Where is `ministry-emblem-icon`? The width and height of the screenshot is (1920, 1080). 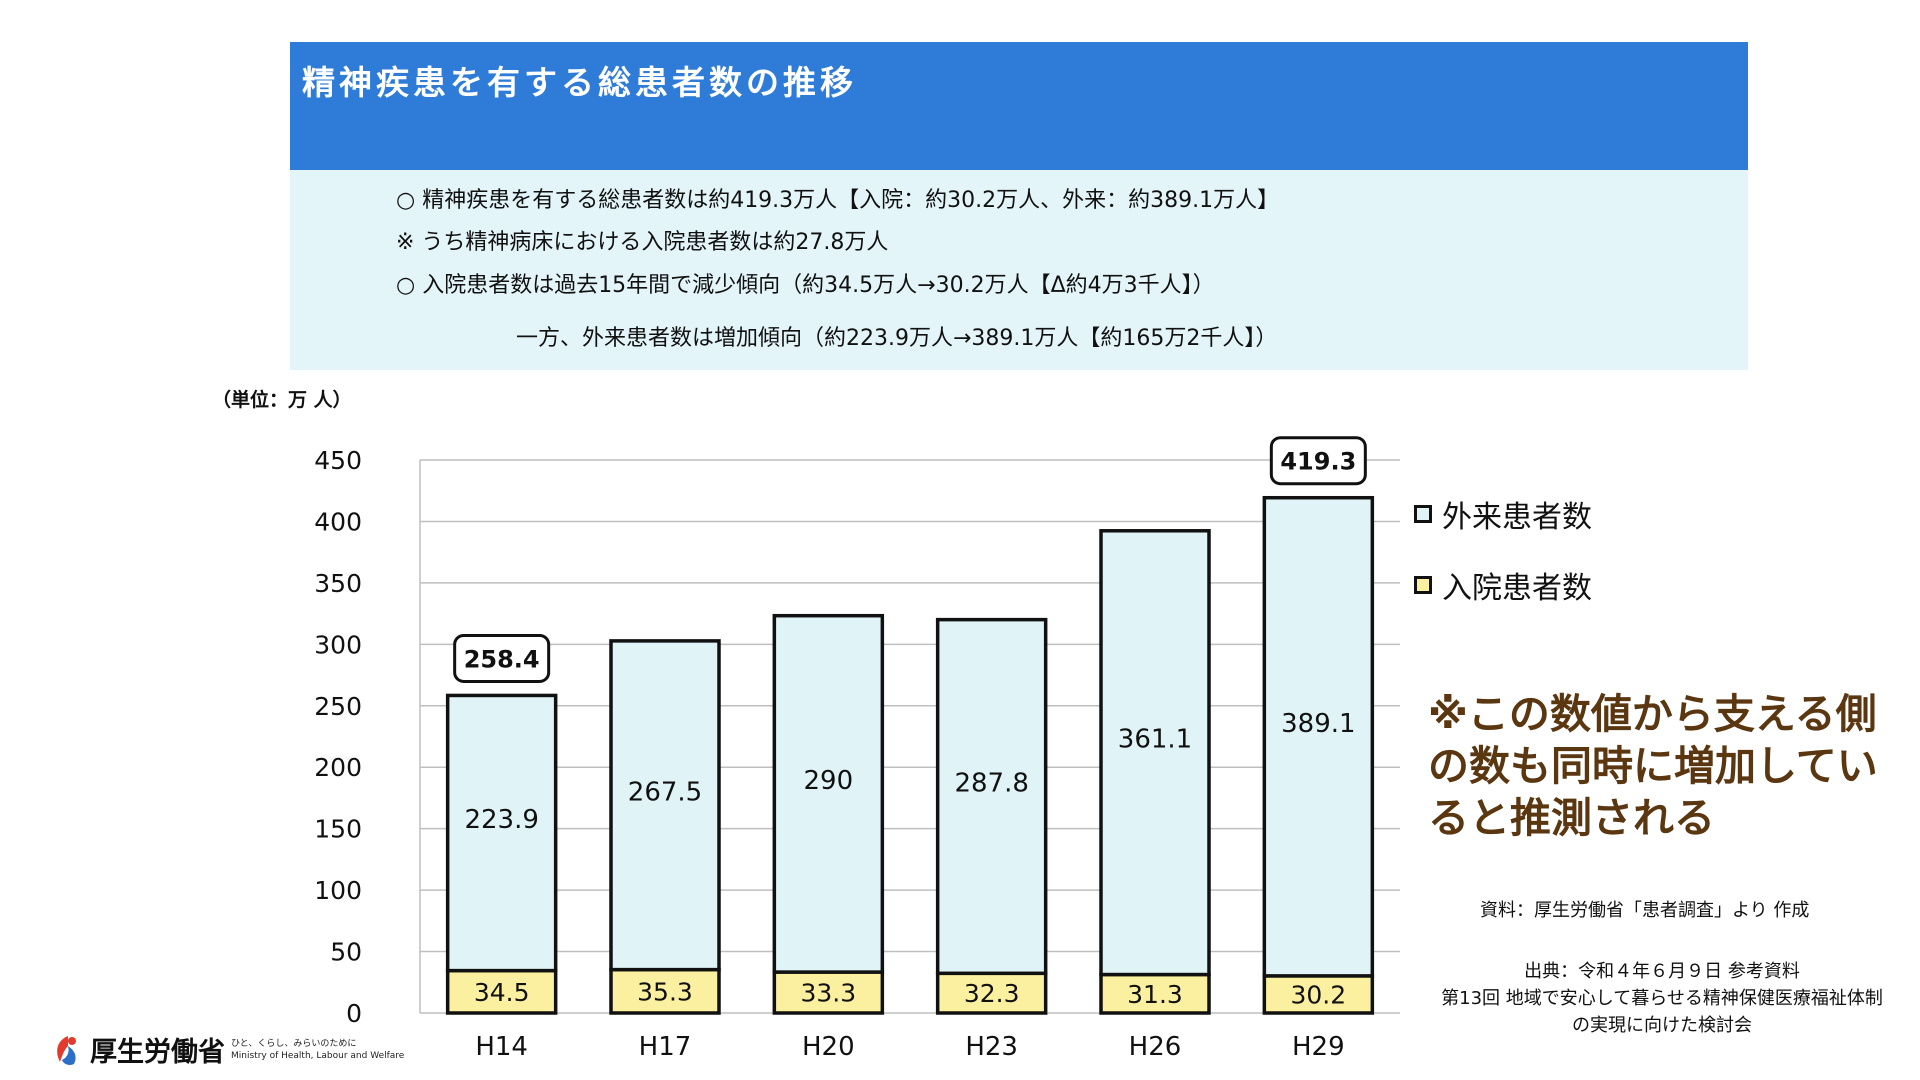 ministry-emblem-icon is located at coordinates (66, 1050).